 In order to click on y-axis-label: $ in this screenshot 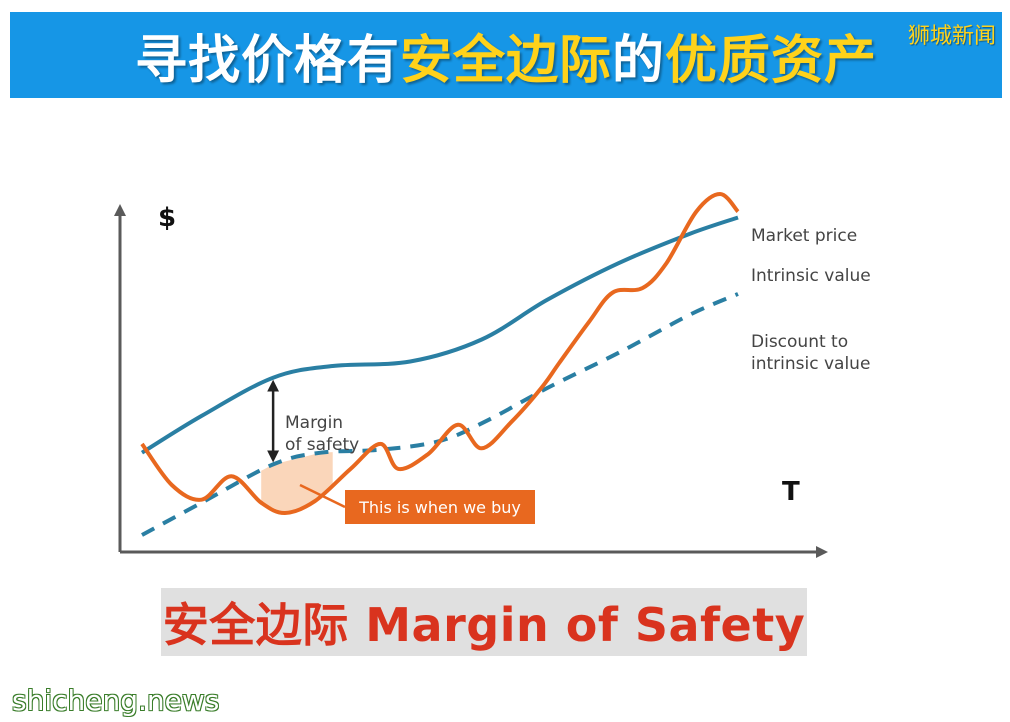, I will do `click(167, 218)`.